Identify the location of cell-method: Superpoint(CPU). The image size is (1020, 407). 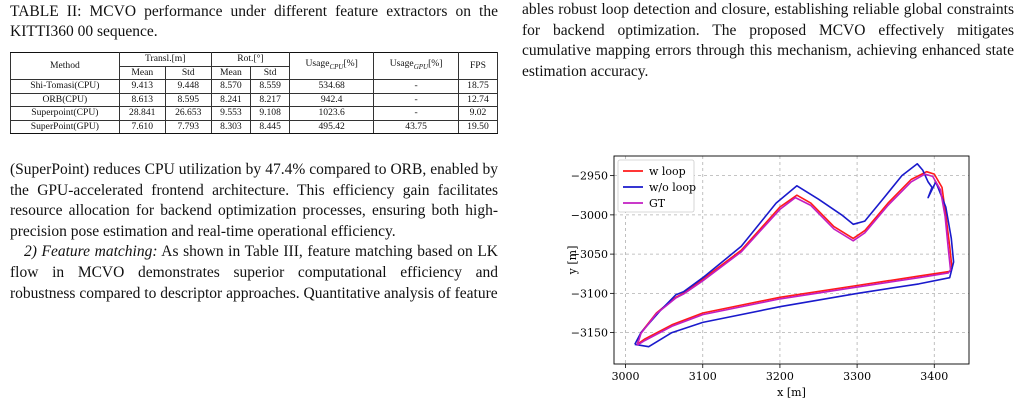
(65, 113).